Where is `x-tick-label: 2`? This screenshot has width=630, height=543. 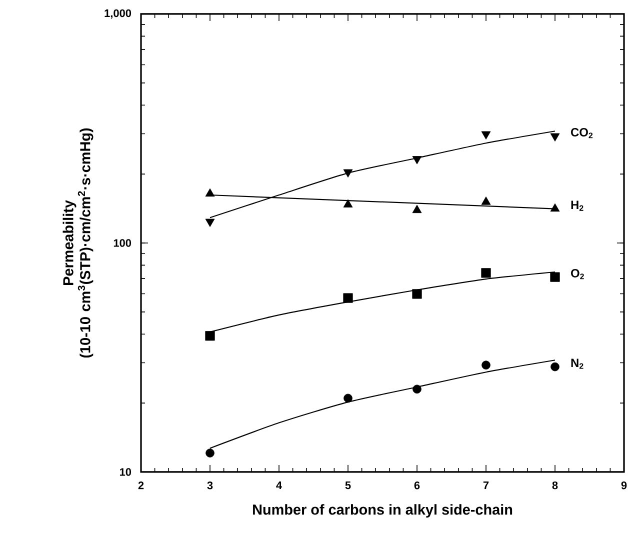
x-tick-label: 2 is located at coordinates (141, 486).